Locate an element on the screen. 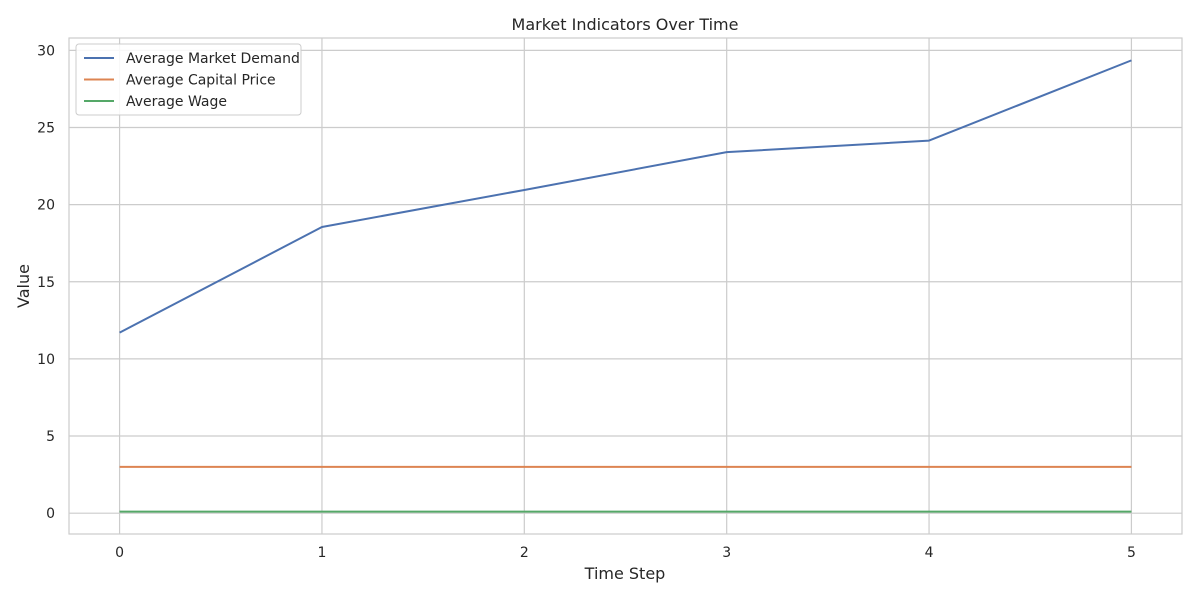 The height and width of the screenshot is (600, 1200). x-axis-label: Time Step is located at coordinates (625, 573).